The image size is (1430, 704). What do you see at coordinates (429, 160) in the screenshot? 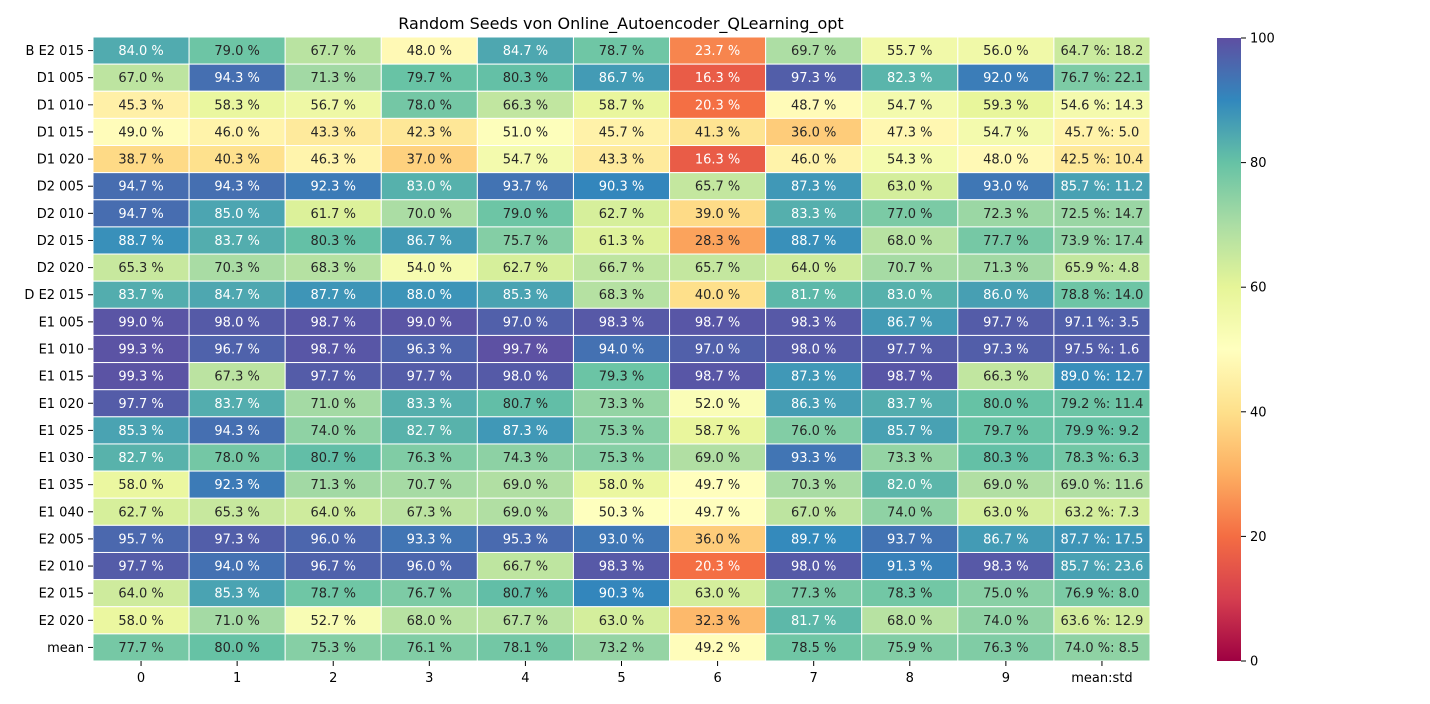
I see `cell-value-label: 37.0 %` at bounding box center [429, 160].